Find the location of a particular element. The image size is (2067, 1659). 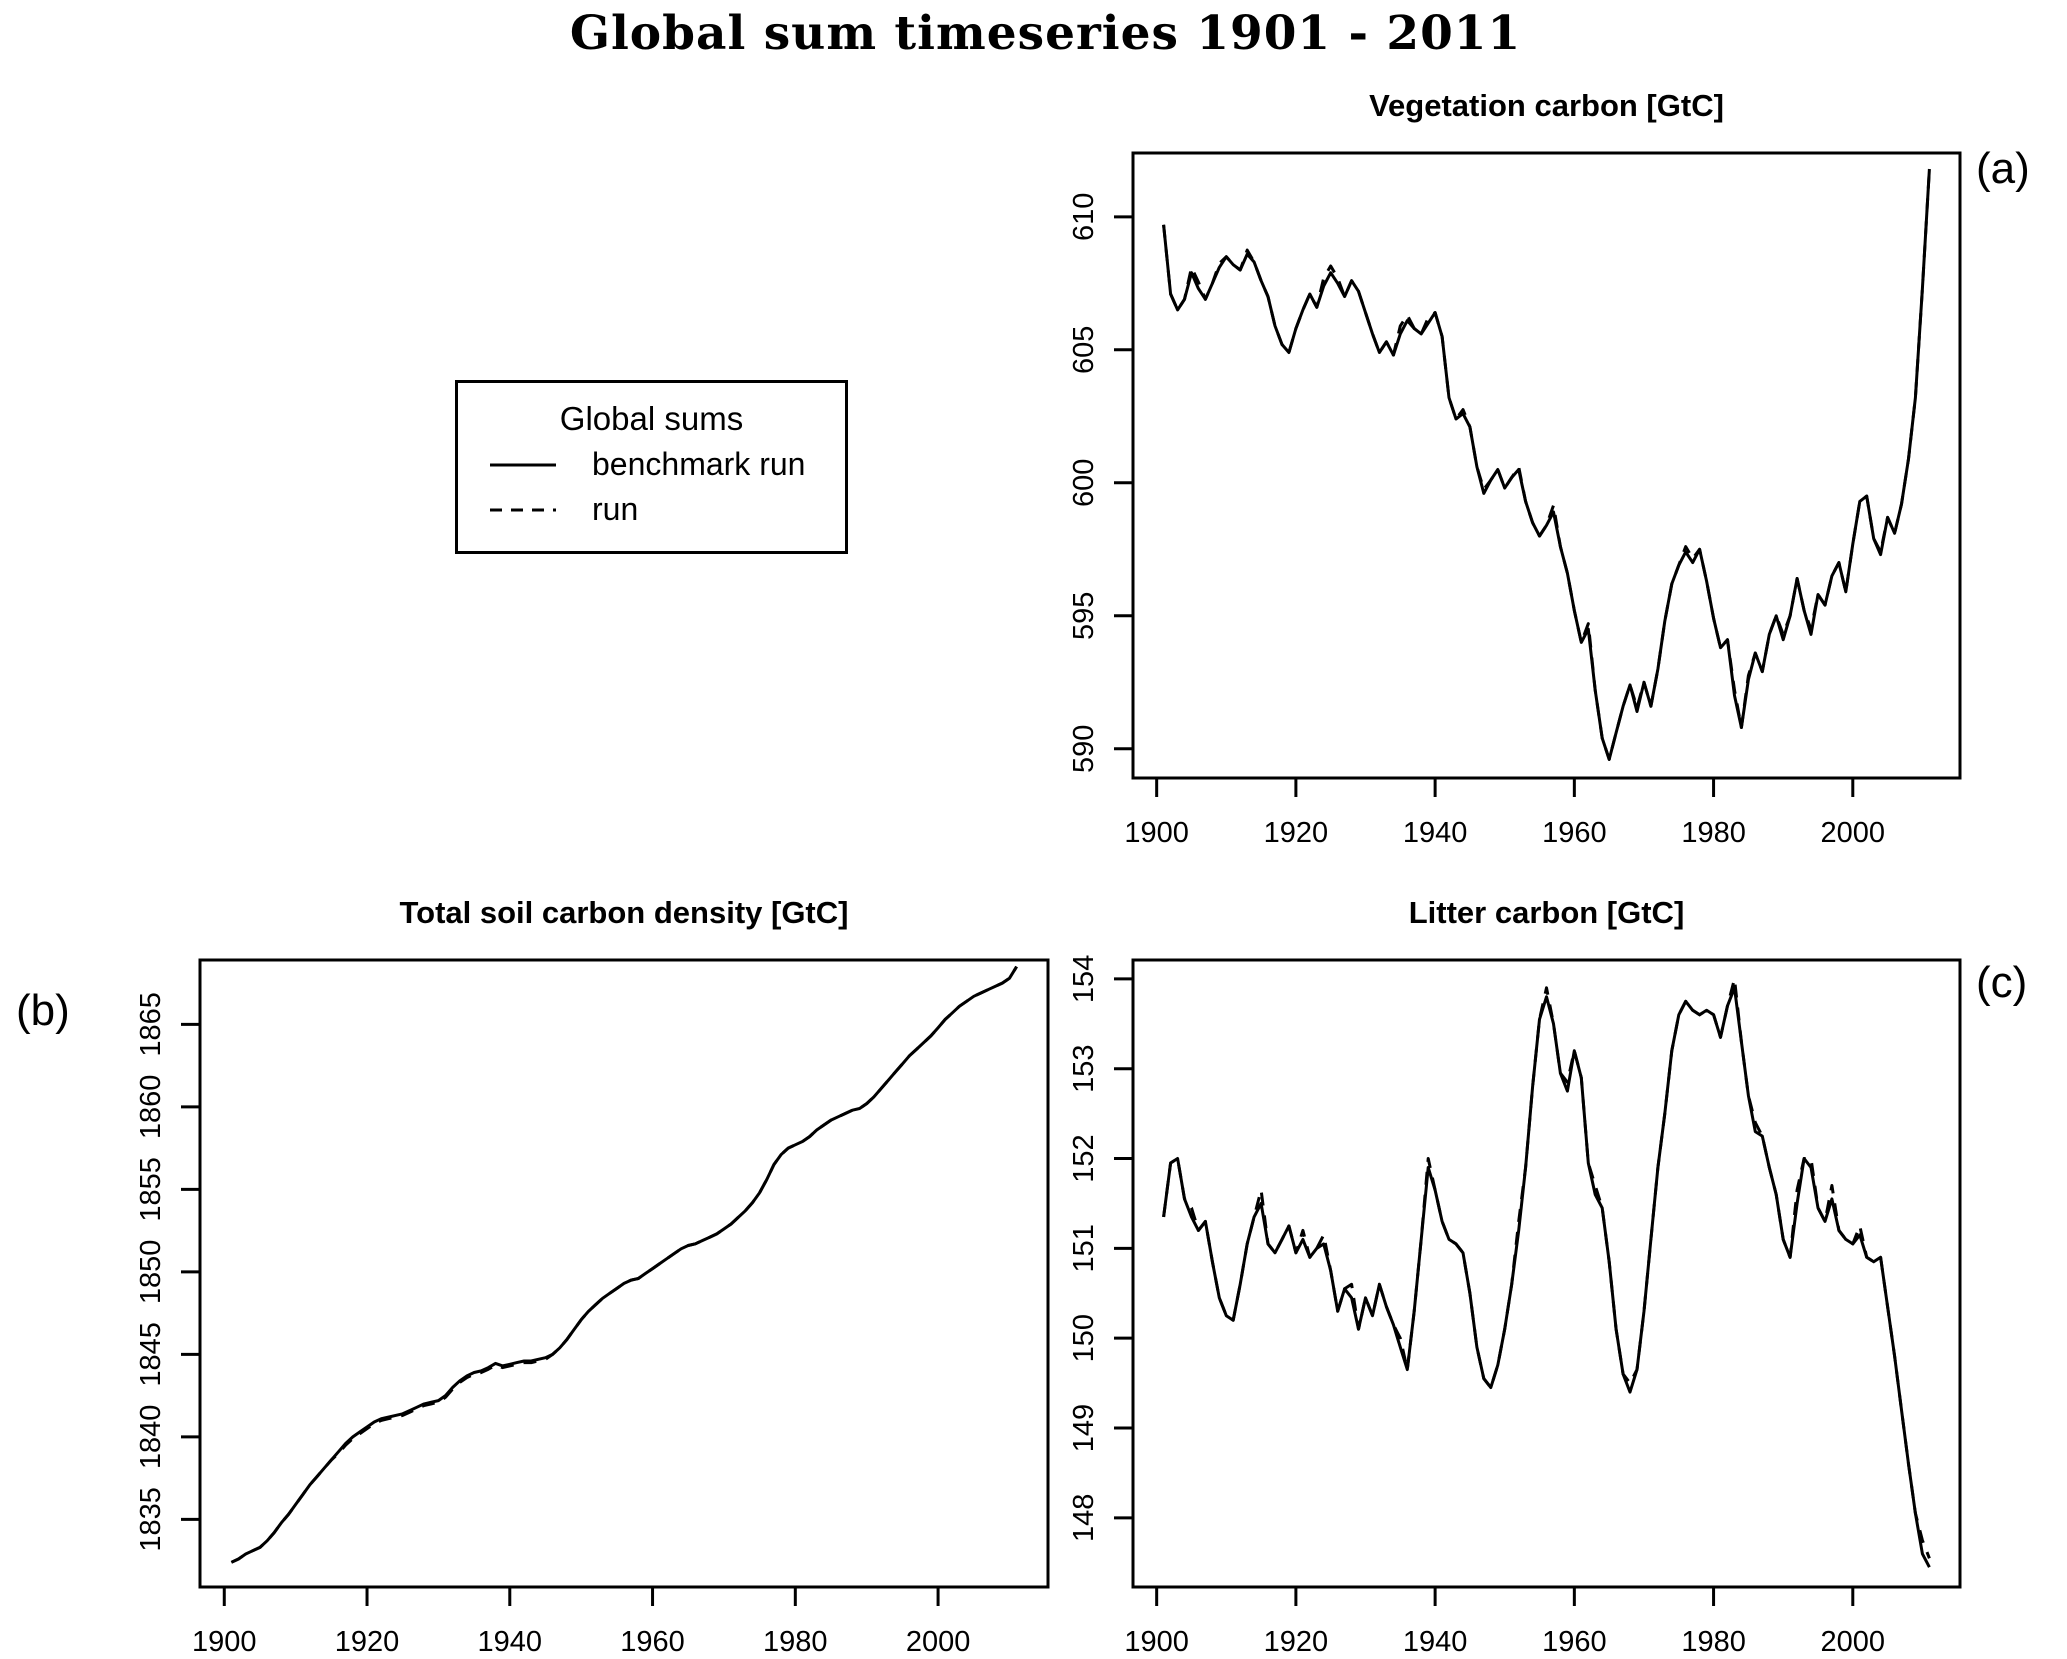

x-tick-label-b: 1940 is located at coordinates (510, 1642).